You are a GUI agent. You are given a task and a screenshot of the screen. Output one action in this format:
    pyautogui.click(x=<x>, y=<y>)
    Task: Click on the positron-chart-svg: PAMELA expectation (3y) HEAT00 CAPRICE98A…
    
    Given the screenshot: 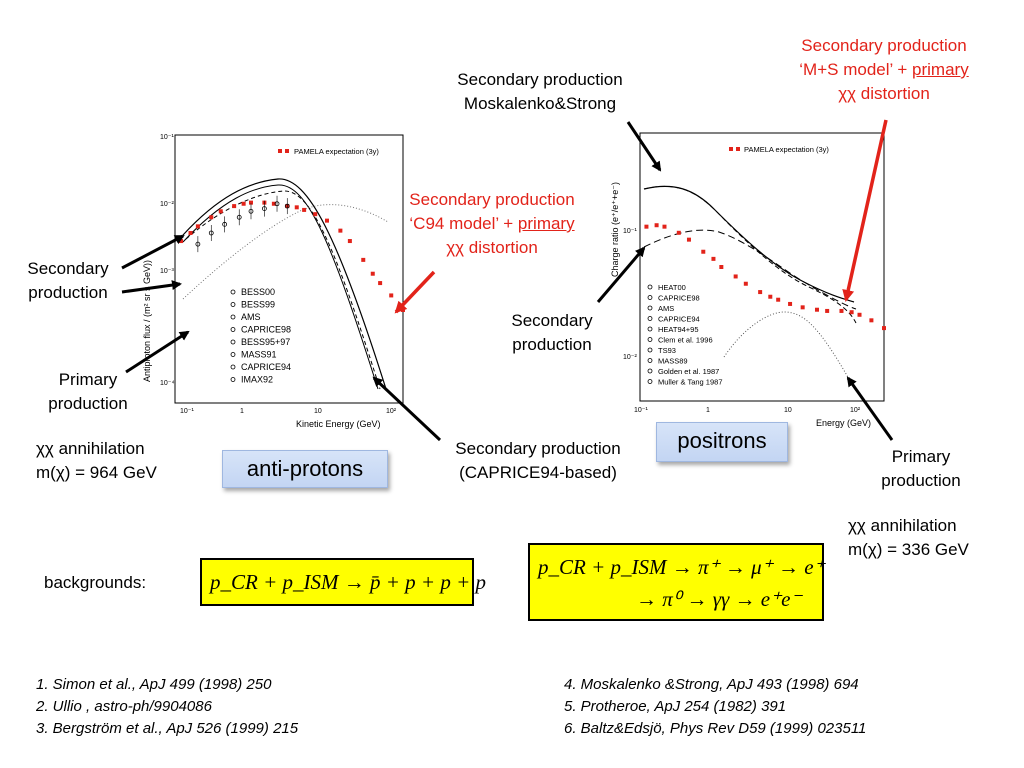 What is the action you would take?
    pyautogui.click(x=748, y=280)
    